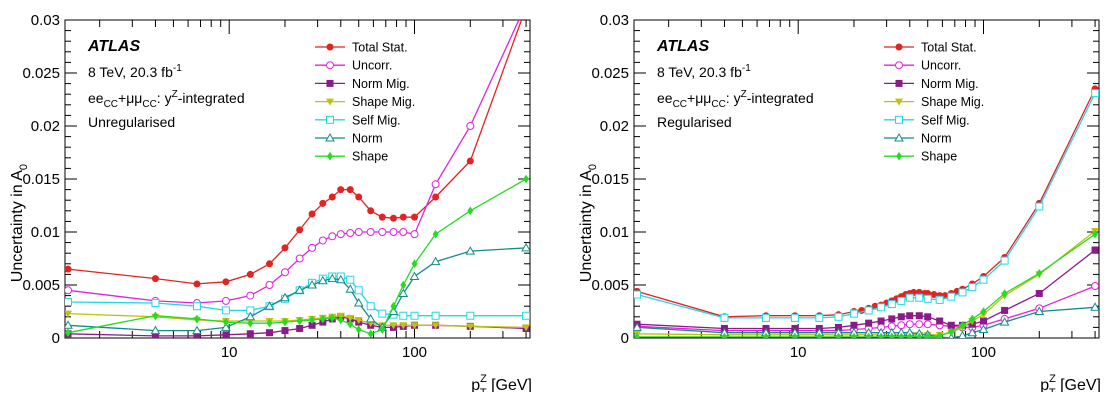  I want to click on x-tick-label: 10, so click(229, 352).